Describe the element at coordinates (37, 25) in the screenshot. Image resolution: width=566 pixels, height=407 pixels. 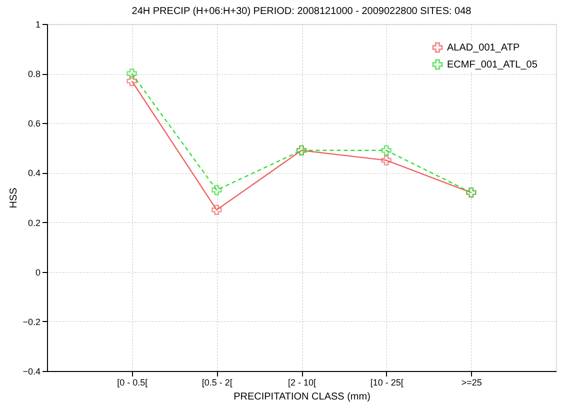
I see `y-tick-label: 1` at that location.